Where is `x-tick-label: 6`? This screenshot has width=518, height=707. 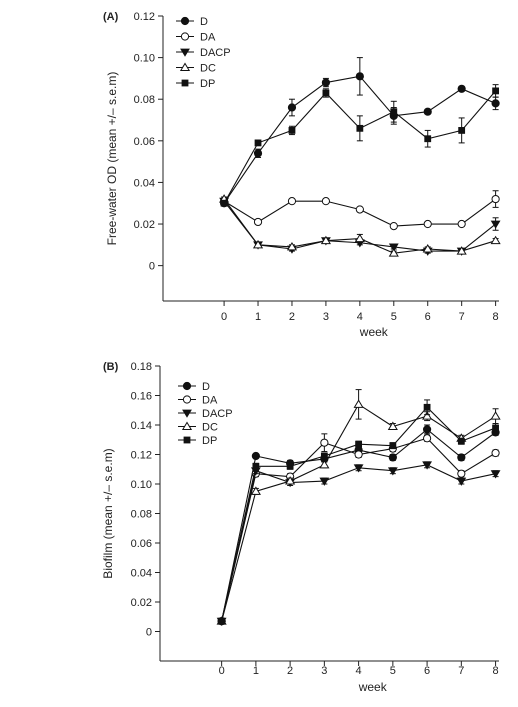 x-tick-label: 6 is located at coordinates (427, 671).